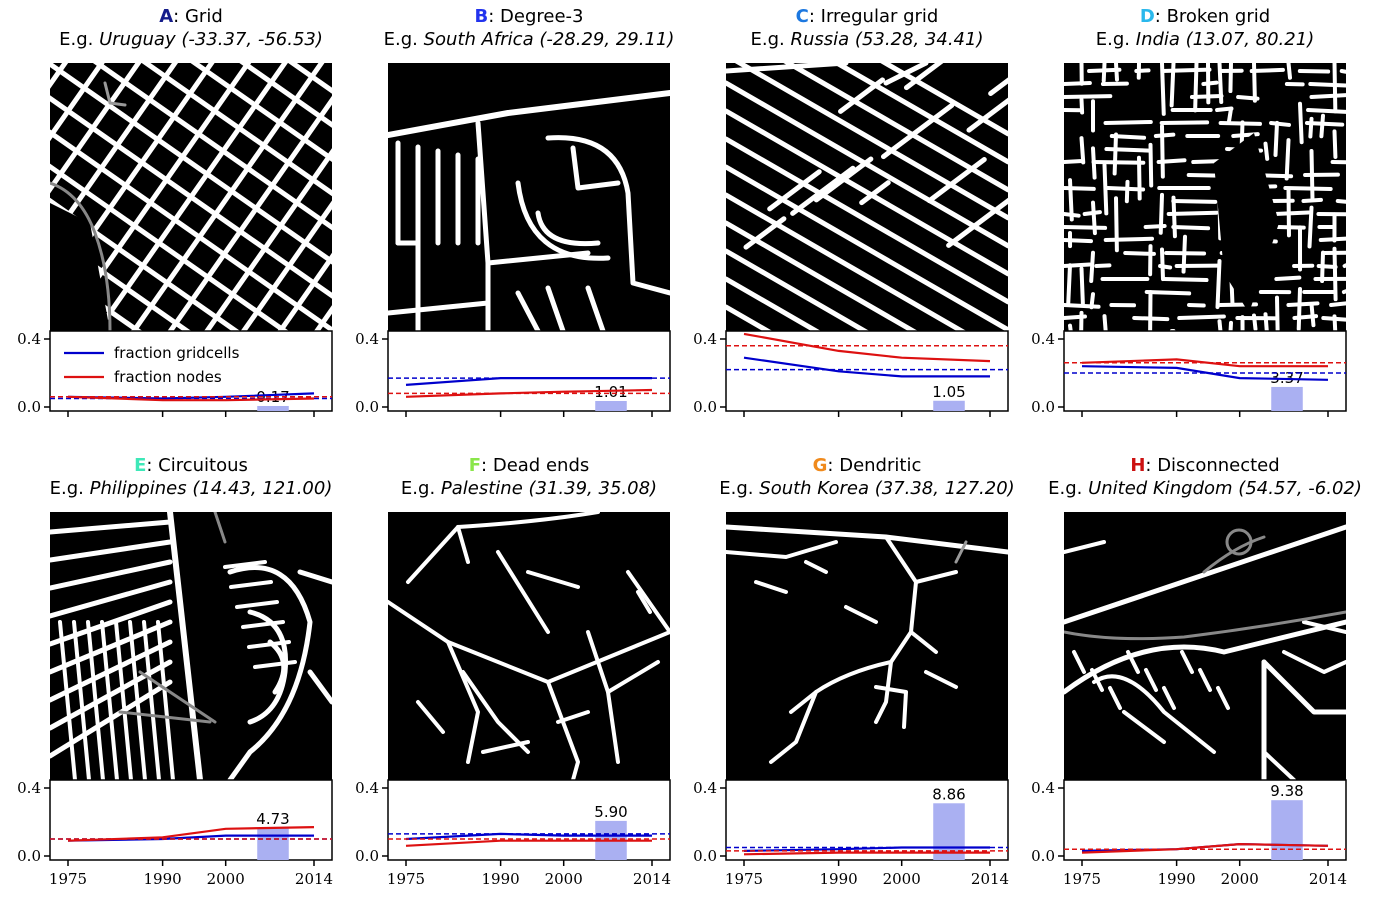 The width and height of the screenshot is (1384, 906). I want to click on example-location: United Kingdom (54.57, -6.02), so click(1225, 488).